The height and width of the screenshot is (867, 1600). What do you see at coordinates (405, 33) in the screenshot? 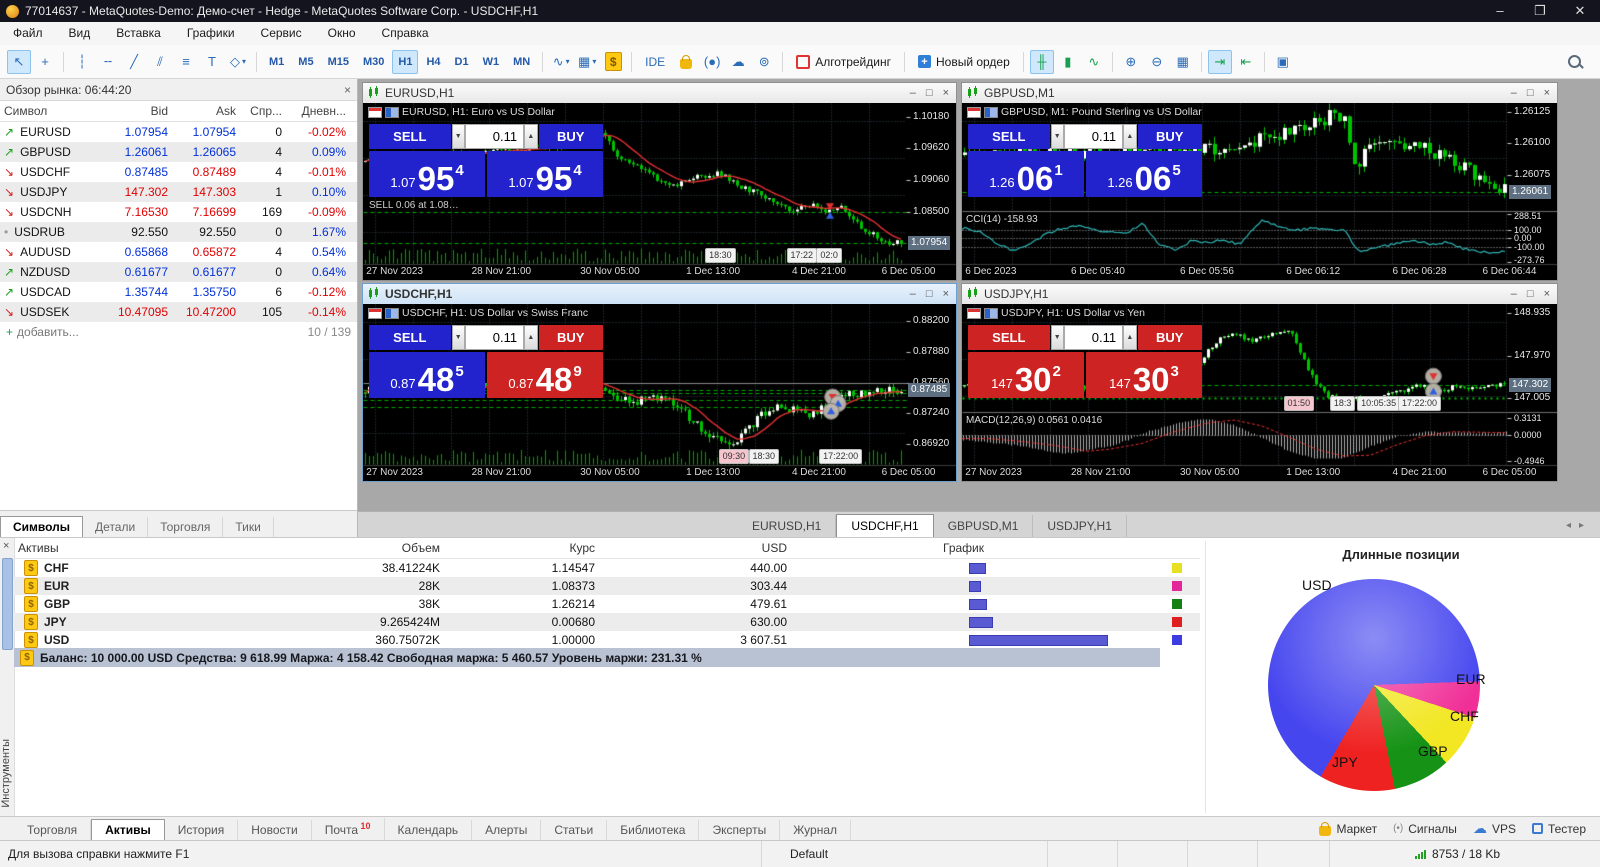
I see `menu-Справка: Справка` at bounding box center [405, 33].